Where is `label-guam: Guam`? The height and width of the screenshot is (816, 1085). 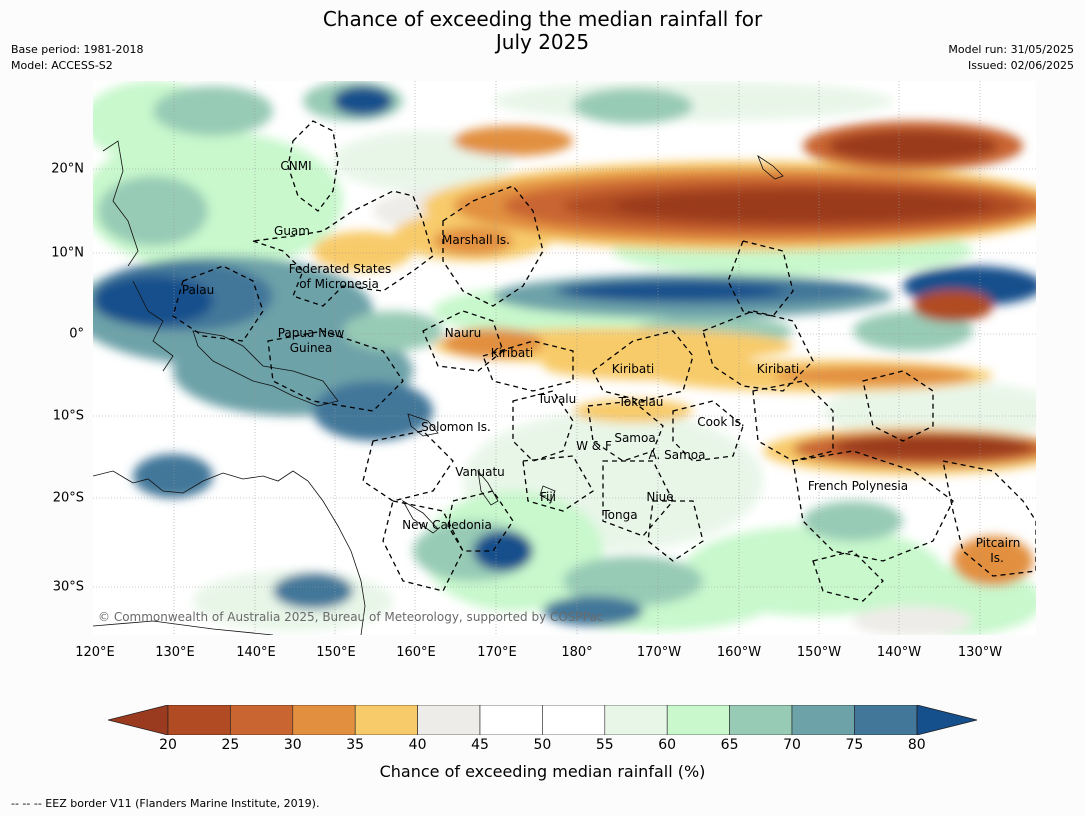
label-guam: Guam is located at coordinates (292, 231).